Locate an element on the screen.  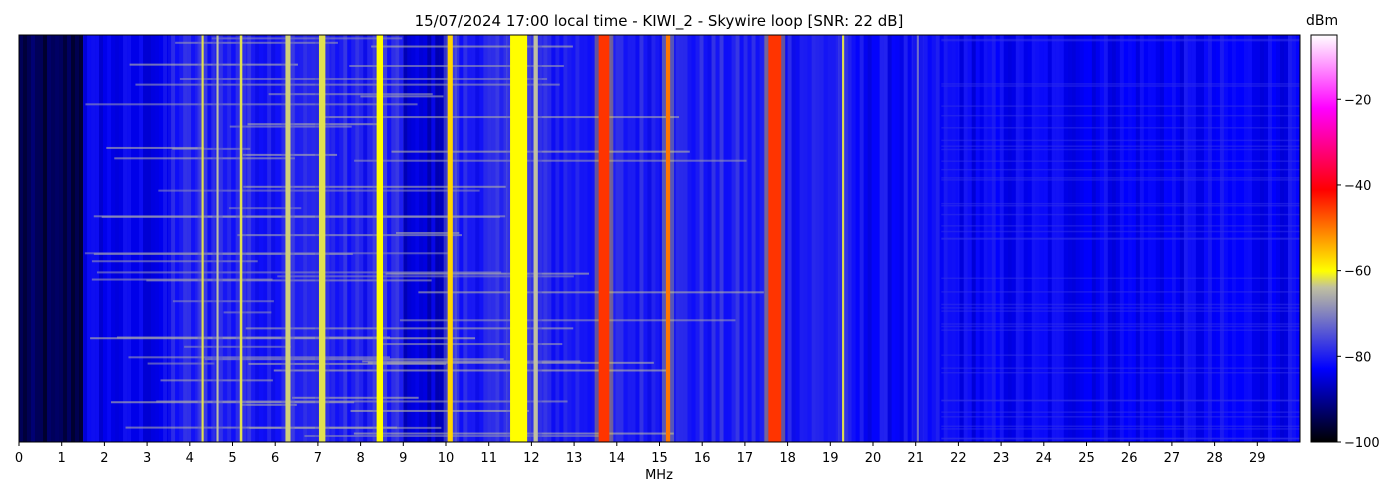
x-tick-label: 14 is located at coordinates (617, 458).